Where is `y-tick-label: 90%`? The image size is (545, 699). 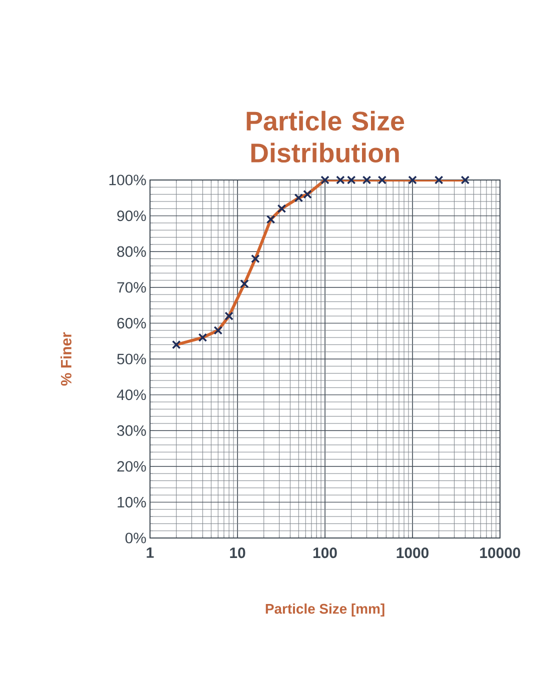 y-tick-label: 90% is located at coordinates (131, 216).